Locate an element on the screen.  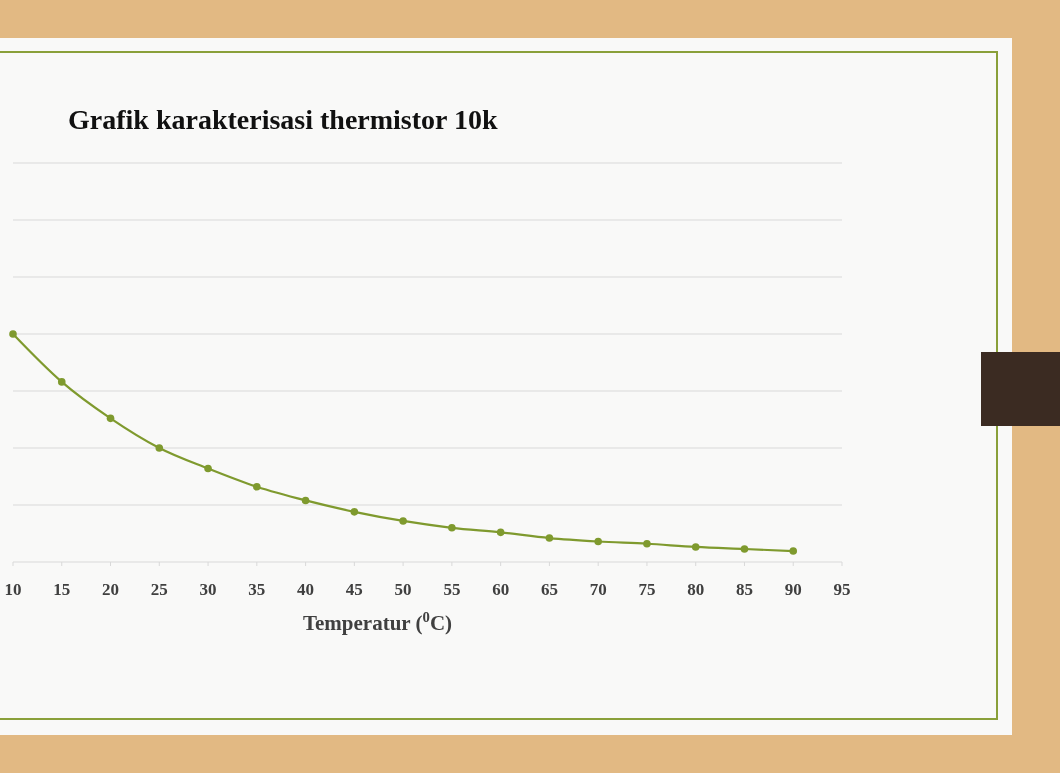
x-tick-label: 10 is located at coordinates (13, 589).